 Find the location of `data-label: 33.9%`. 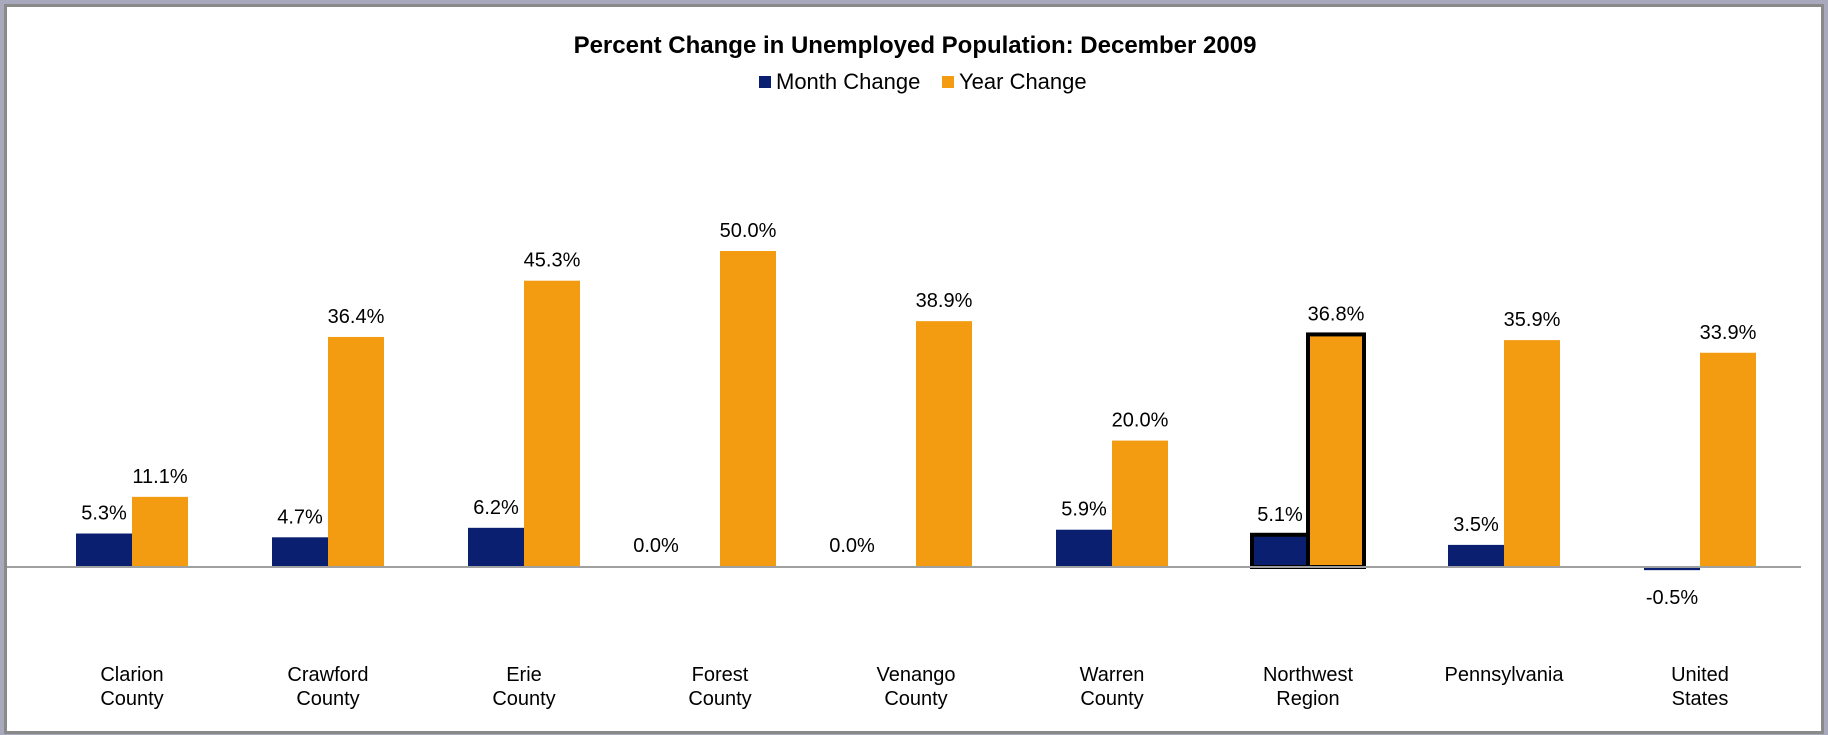

data-label: 33.9% is located at coordinates (1728, 333).